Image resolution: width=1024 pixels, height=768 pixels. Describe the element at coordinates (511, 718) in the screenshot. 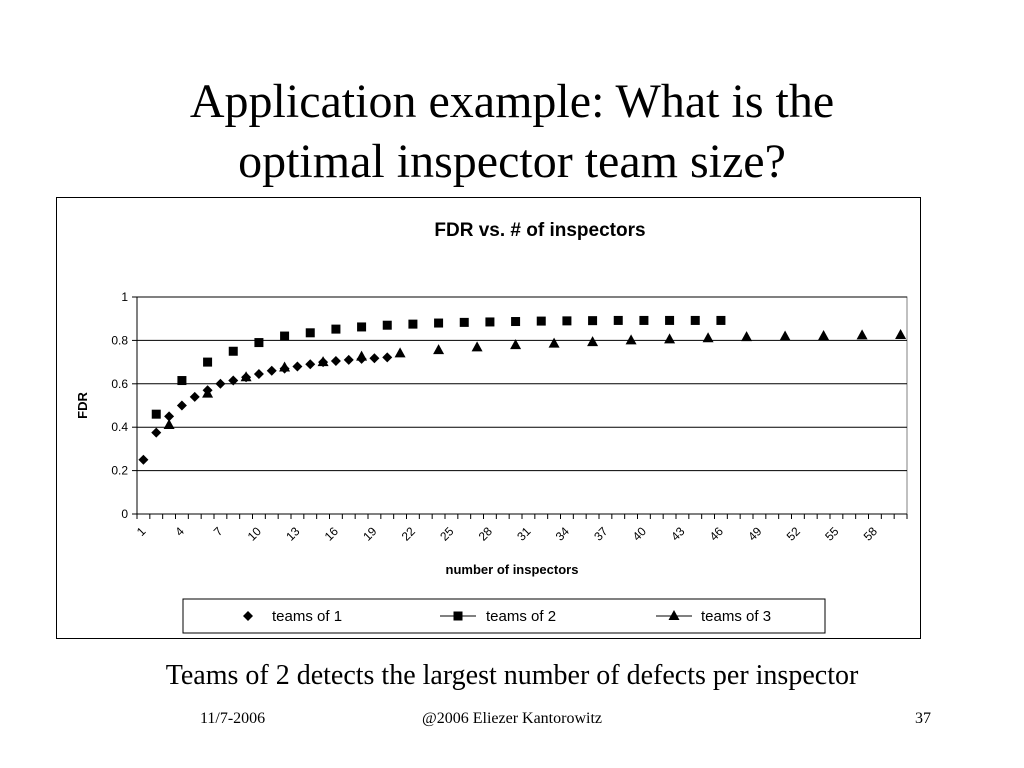

I see `footer-copyright: @2006 Eliezer Kantorowitz` at that location.